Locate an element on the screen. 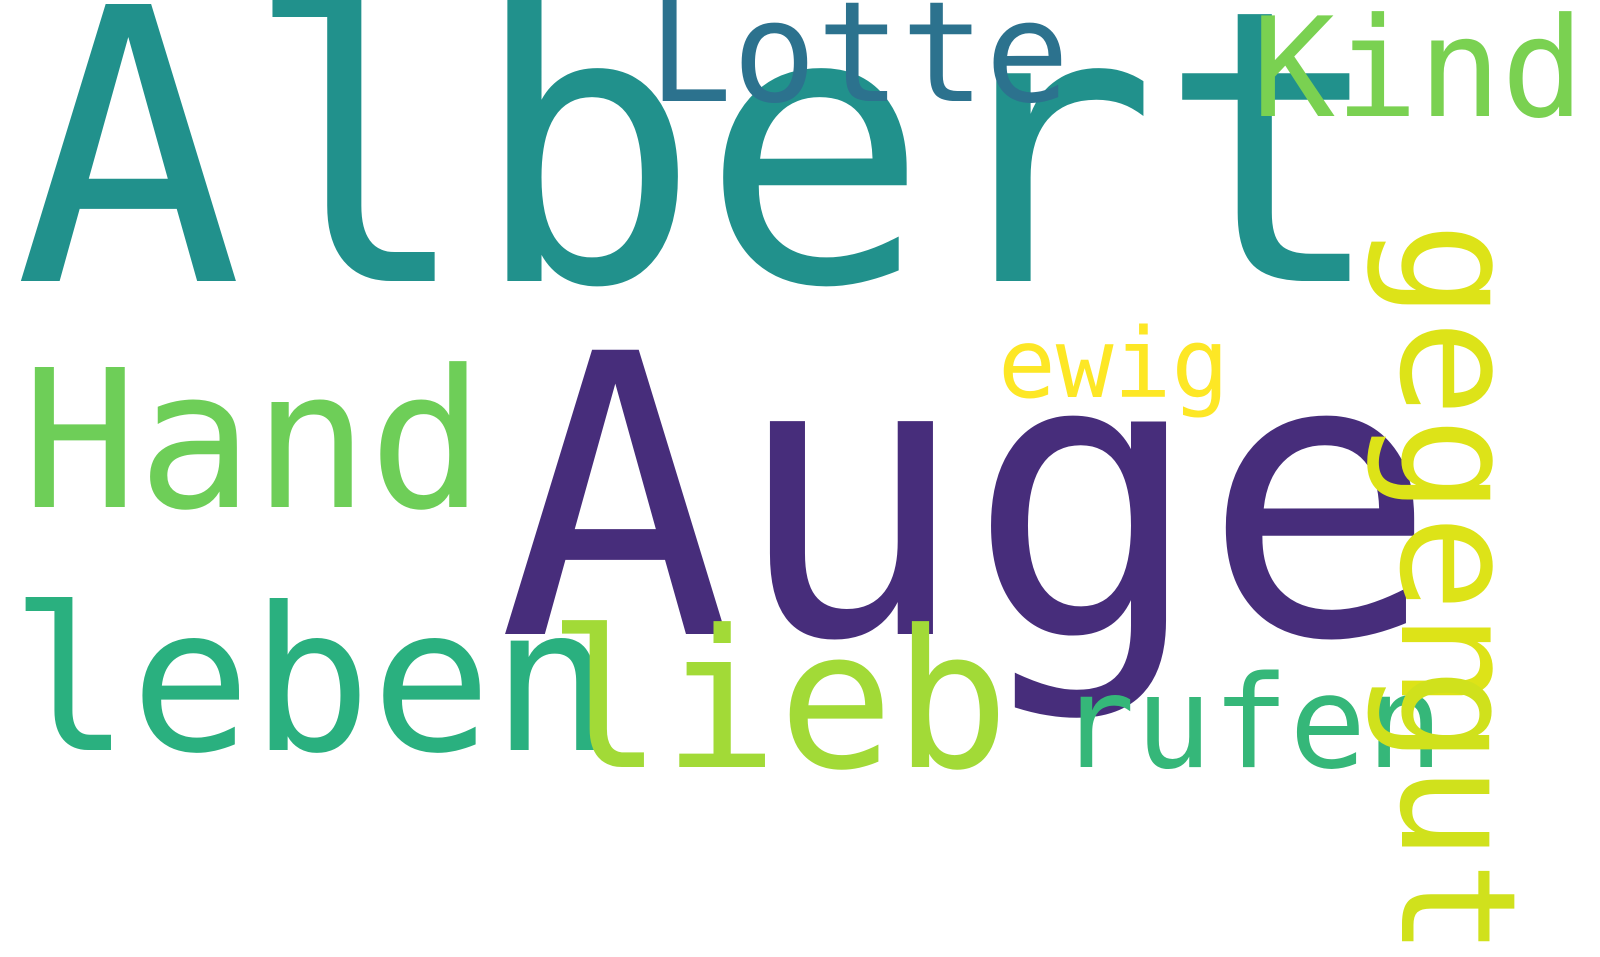  word-gegen: gegen is located at coordinates (1457, 466).